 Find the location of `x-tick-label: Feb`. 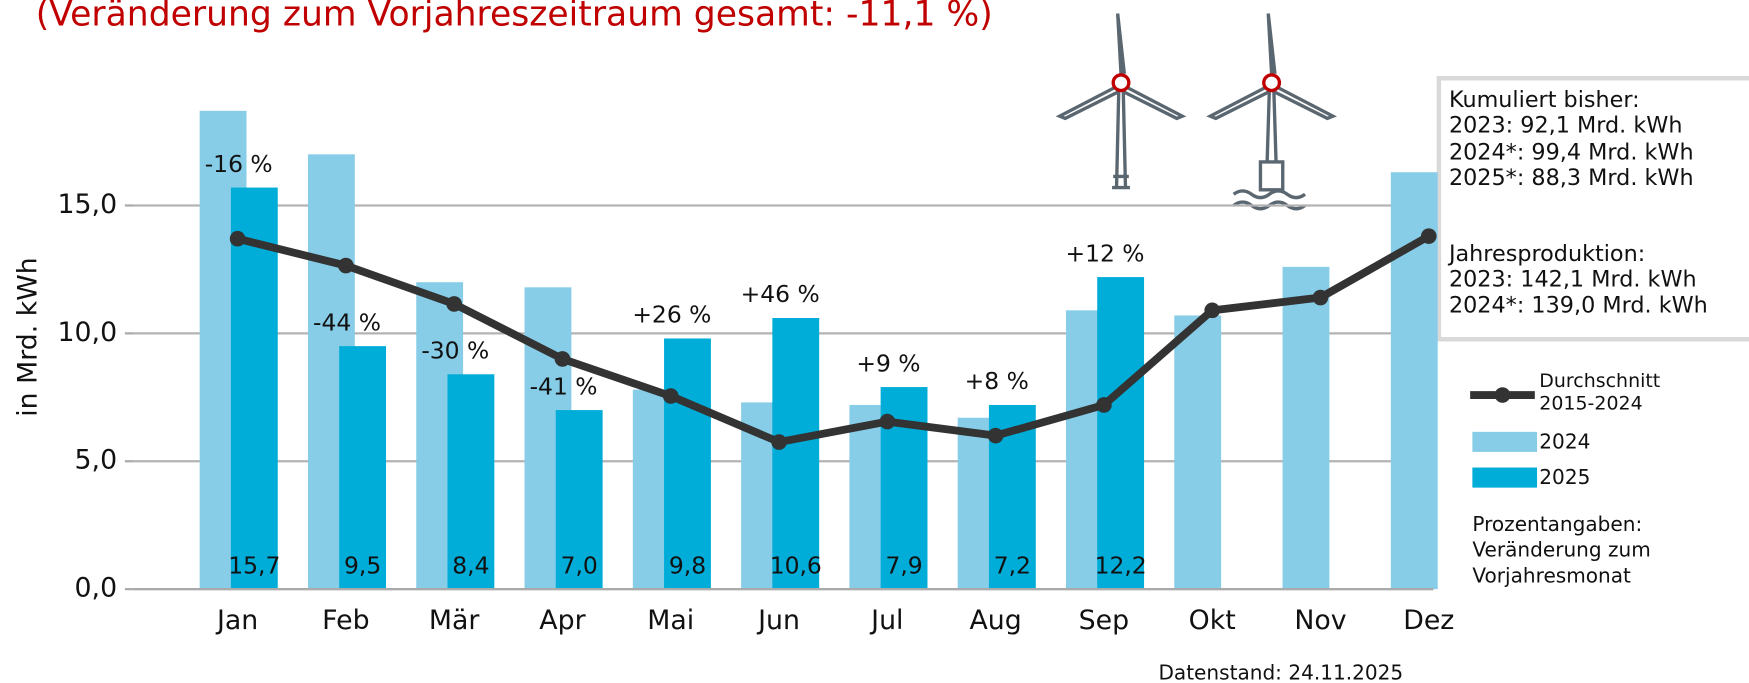

x-tick-label: Feb is located at coordinates (345, 620).